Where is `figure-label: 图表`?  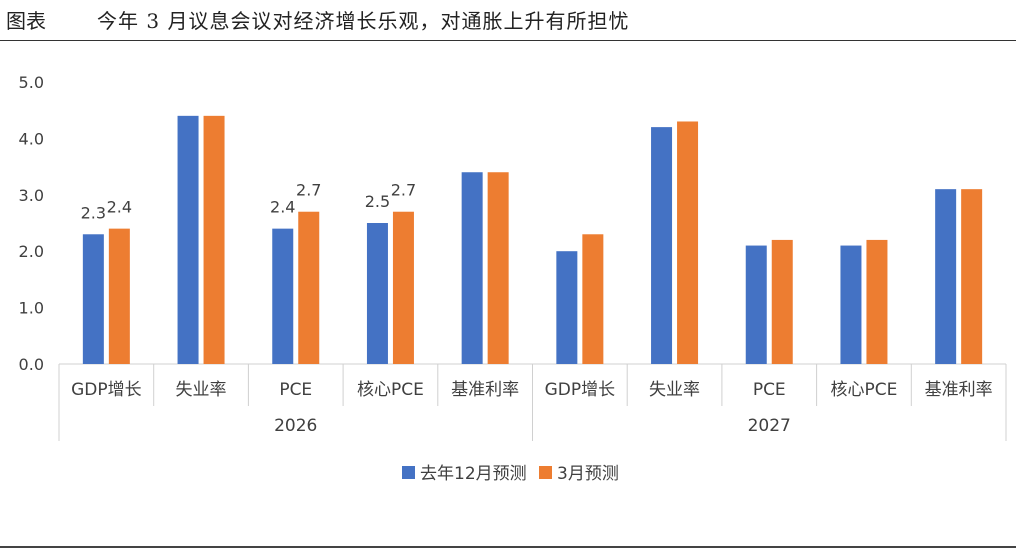 figure-label: 图表 is located at coordinates (26, 21).